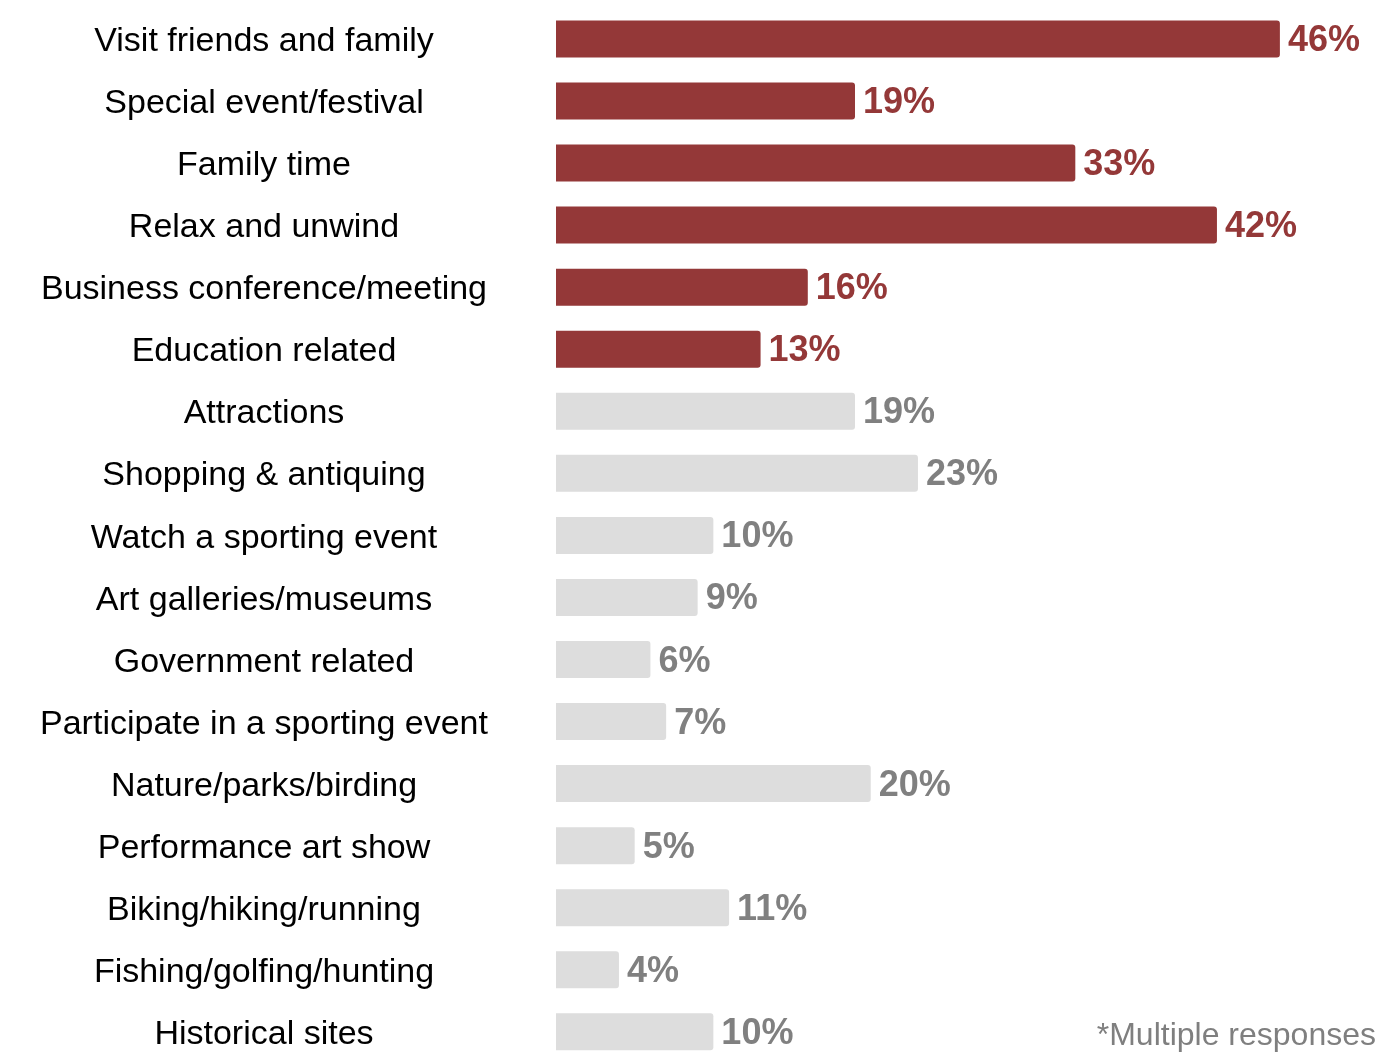  Describe the element at coordinates (684, 659) in the screenshot. I see `data-label: 6%` at that location.